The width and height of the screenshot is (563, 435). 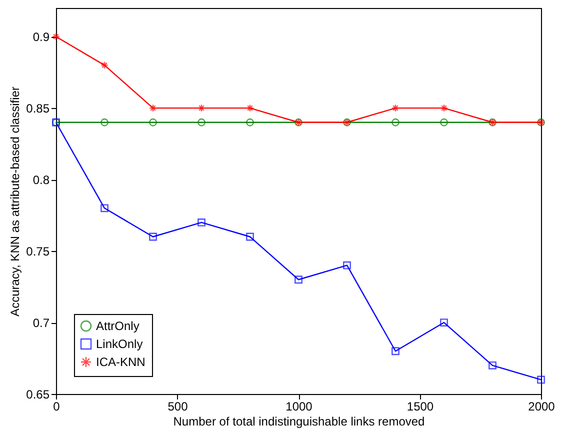 What do you see at coordinates (420, 407) in the screenshot?
I see `x-tick-label: 1500` at bounding box center [420, 407].